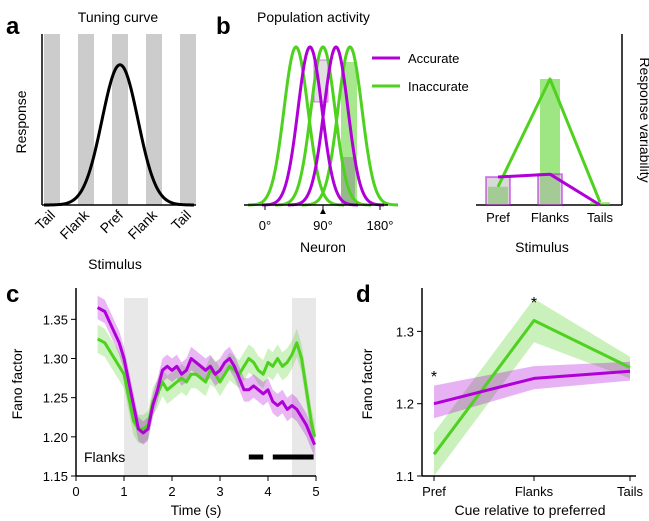  Describe the element at coordinates (21, 121) in the screenshot. I see `panel-a-y-label: Response` at that location.